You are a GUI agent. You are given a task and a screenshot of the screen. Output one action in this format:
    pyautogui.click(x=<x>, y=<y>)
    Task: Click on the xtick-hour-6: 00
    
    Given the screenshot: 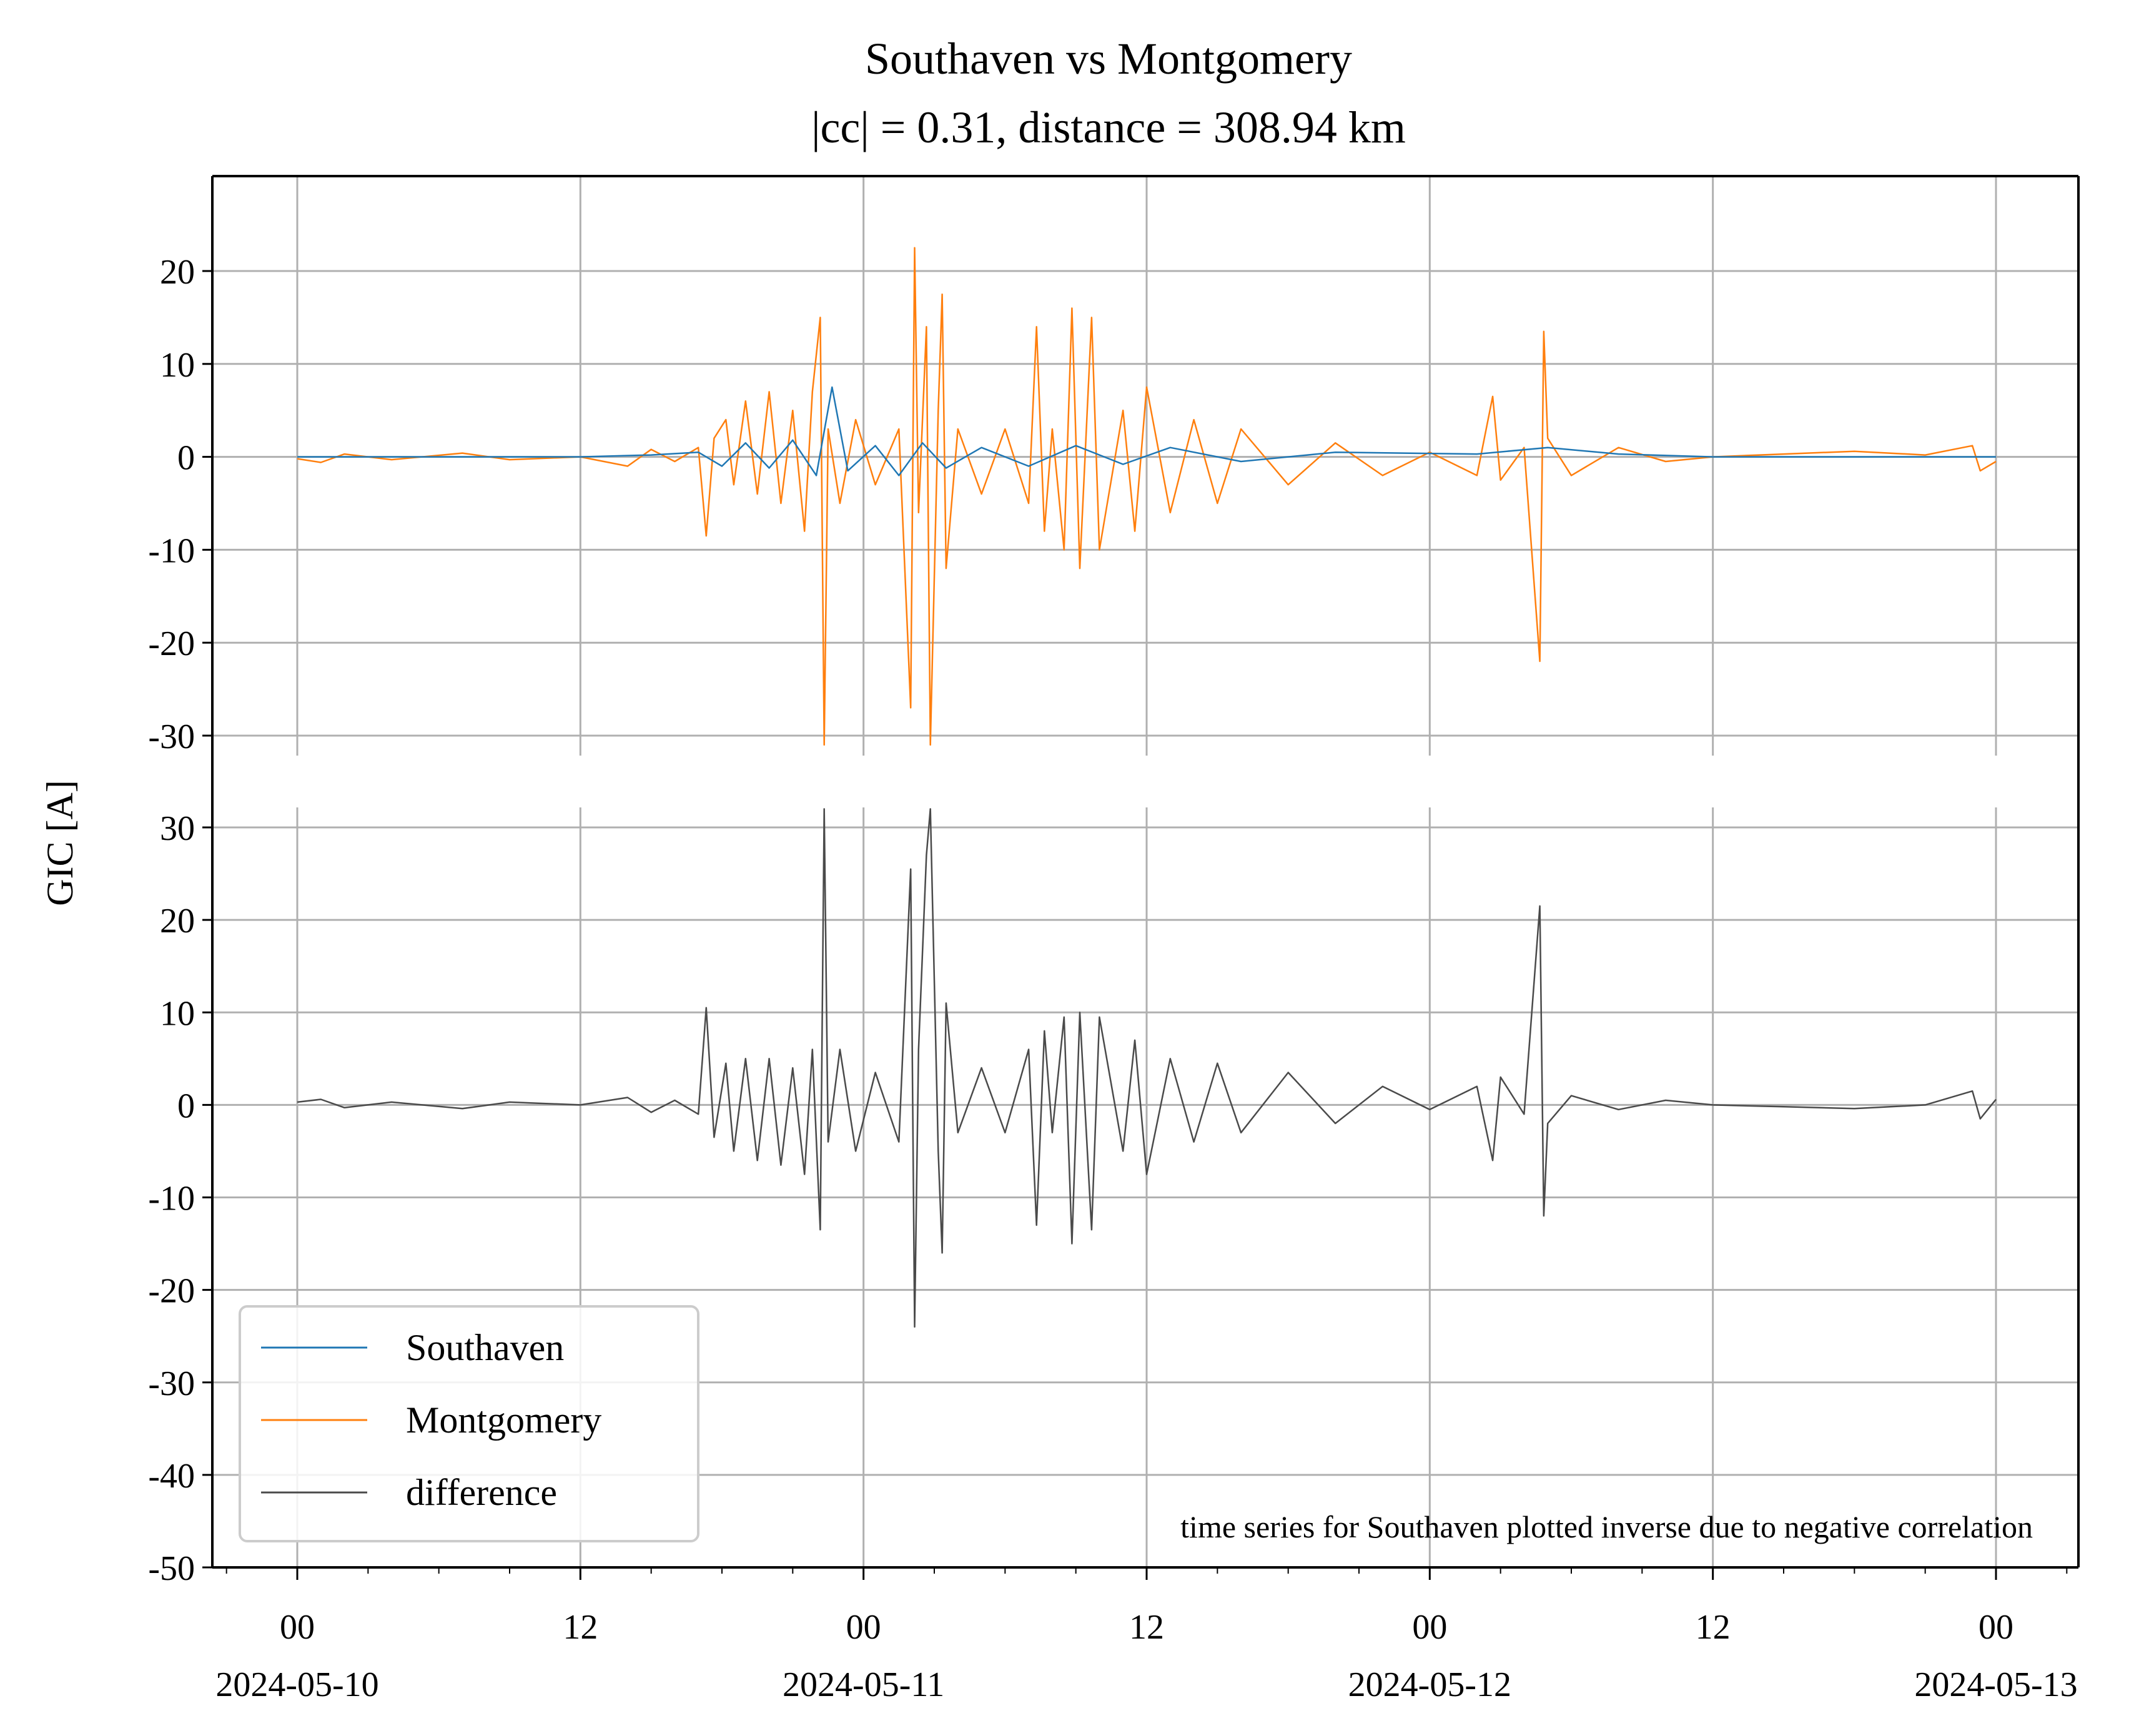 What is the action you would take?
    pyautogui.click(x=1996, y=1627)
    